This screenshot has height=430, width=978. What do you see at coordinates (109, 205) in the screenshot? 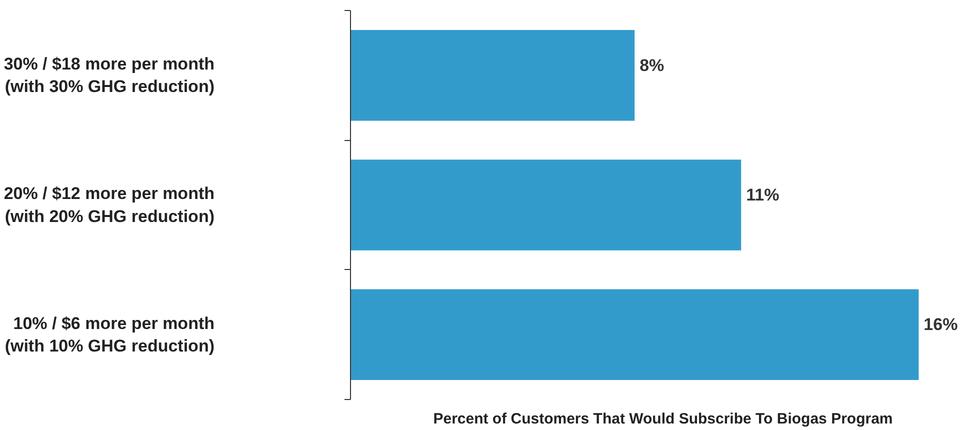
I see `y-tick-label: 20% / $12 more per month (with 20% GHG reduction)` at bounding box center [109, 205].